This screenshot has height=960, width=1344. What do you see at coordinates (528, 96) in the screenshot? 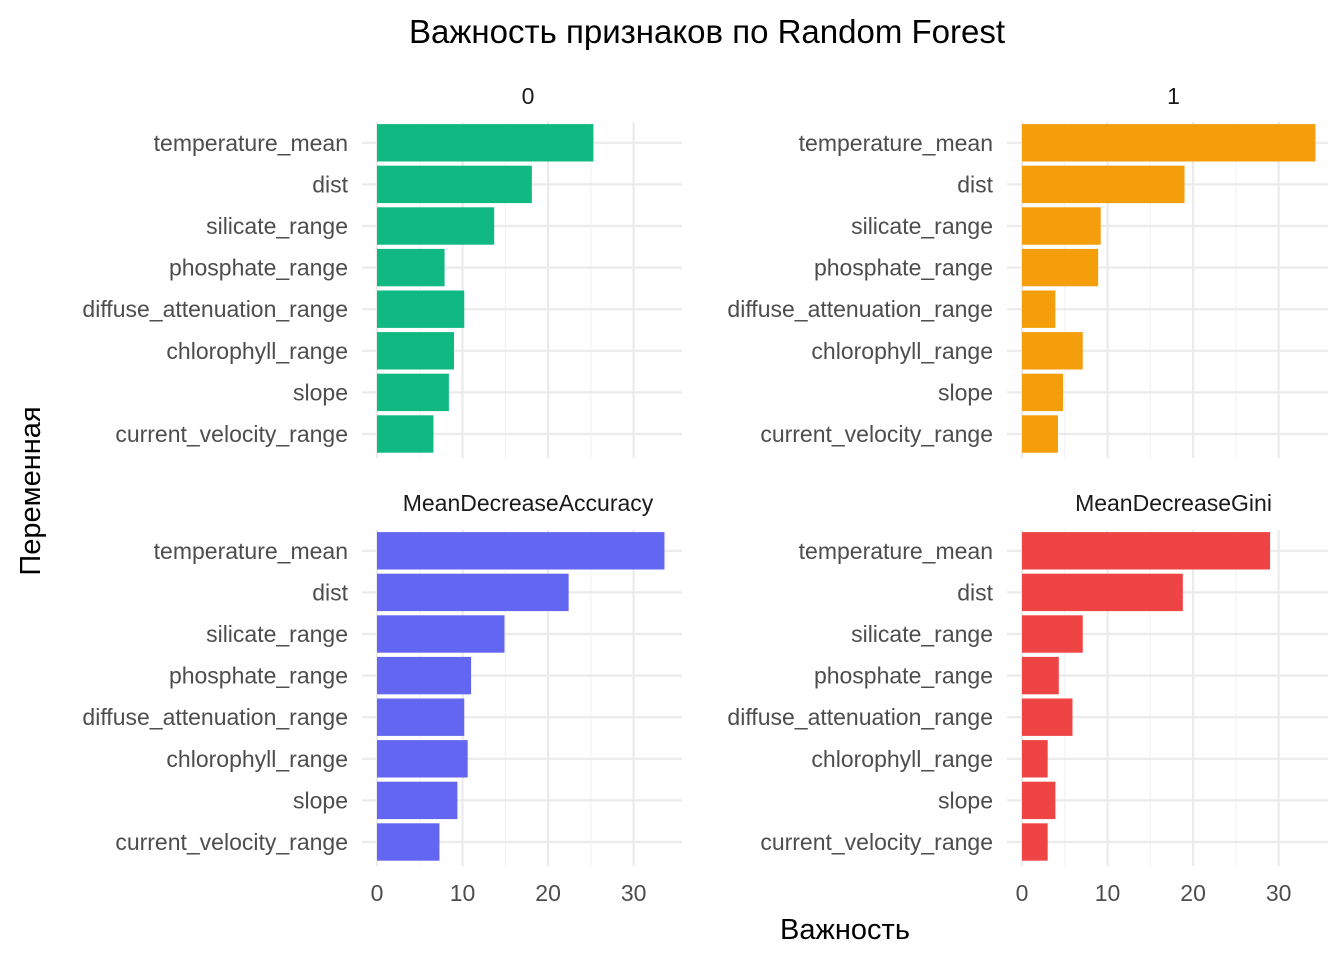
I see `facet-strip-label: 0` at bounding box center [528, 96].